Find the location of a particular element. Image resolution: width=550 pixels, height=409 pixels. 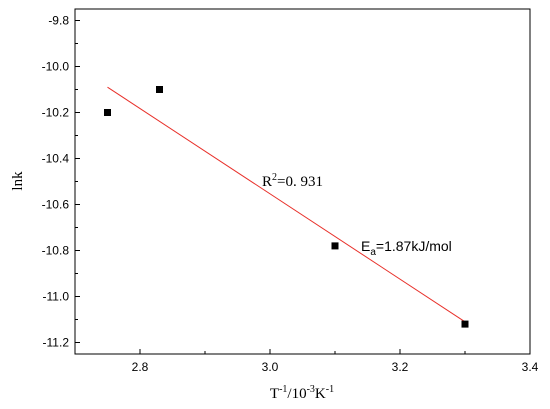

y-tick-label: -10.4 is located at coordinates (56, 159).